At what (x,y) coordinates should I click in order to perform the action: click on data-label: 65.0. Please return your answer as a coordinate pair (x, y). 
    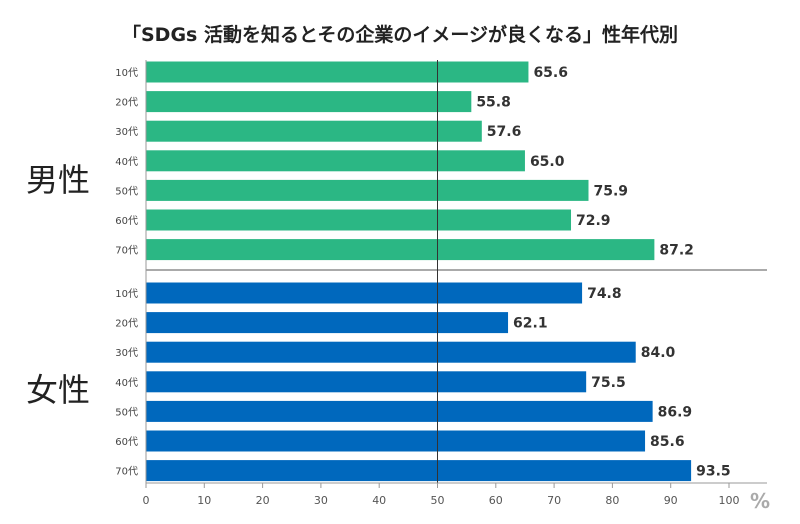
    Looking at the image, I should click on (547, 162).